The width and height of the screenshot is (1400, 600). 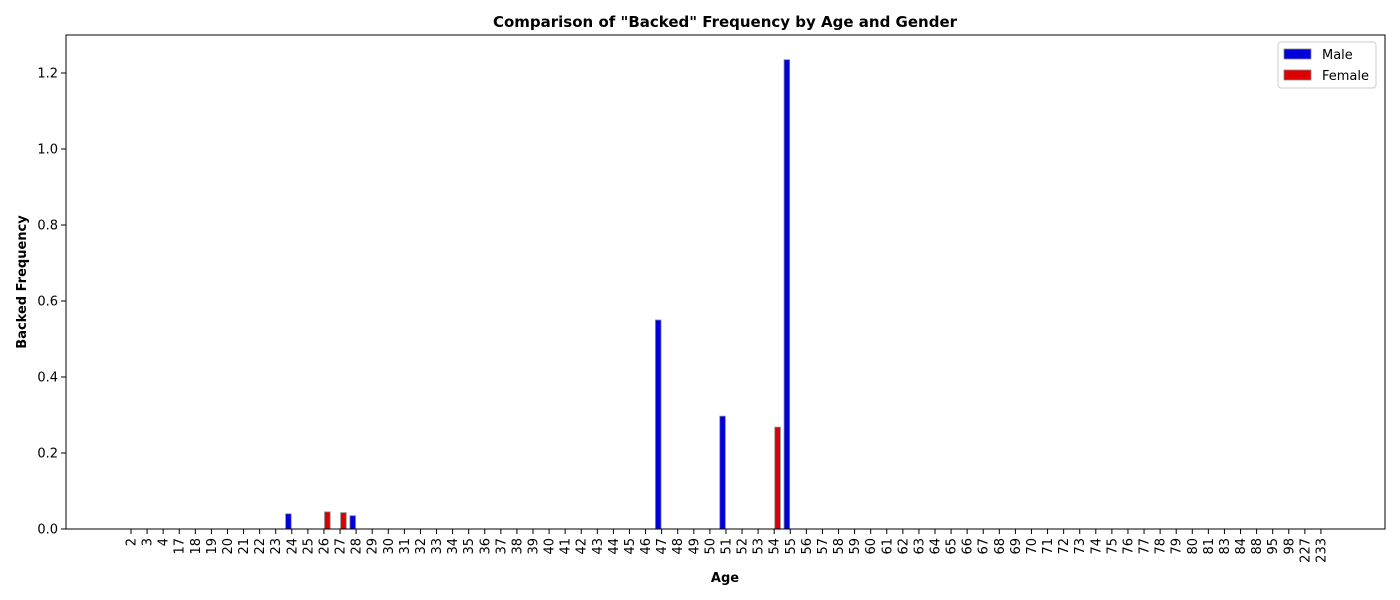 What do you see at coordinates (743, 546) in the screenshot?
I see `x-tick-label: 52` at bounding box center [743, 546].